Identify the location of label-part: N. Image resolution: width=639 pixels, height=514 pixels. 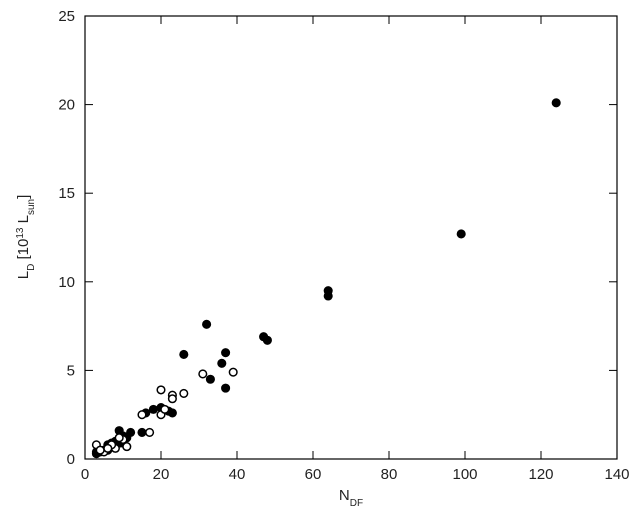
(344, 495).